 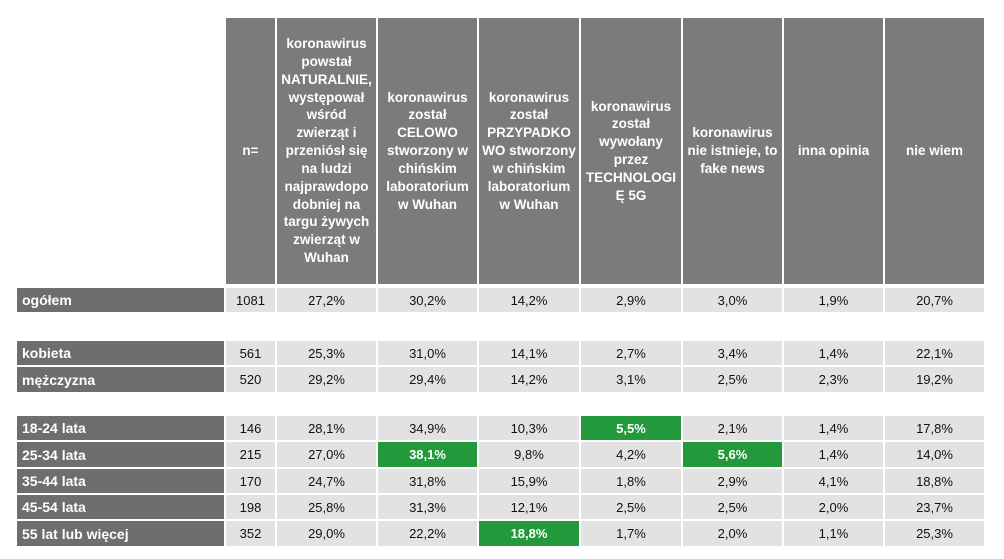 What do you see at coordinates (427, 507) in the screenshot?
I see `table-cell-text: 31,3%` at bounding box center [427, 507].